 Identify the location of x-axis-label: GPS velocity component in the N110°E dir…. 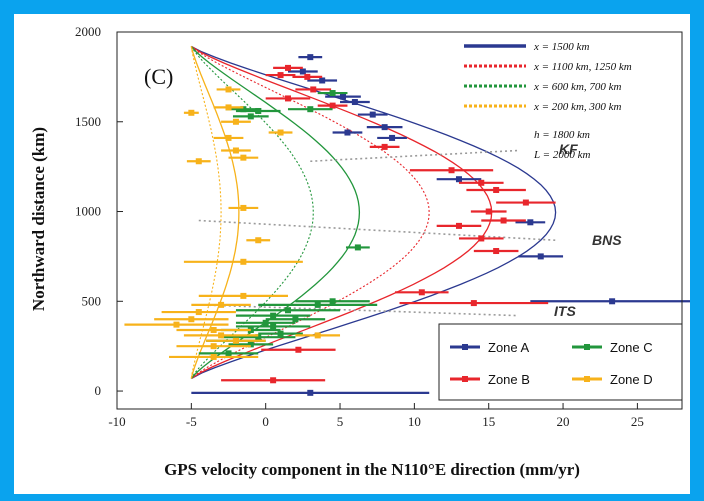
(372, 469).